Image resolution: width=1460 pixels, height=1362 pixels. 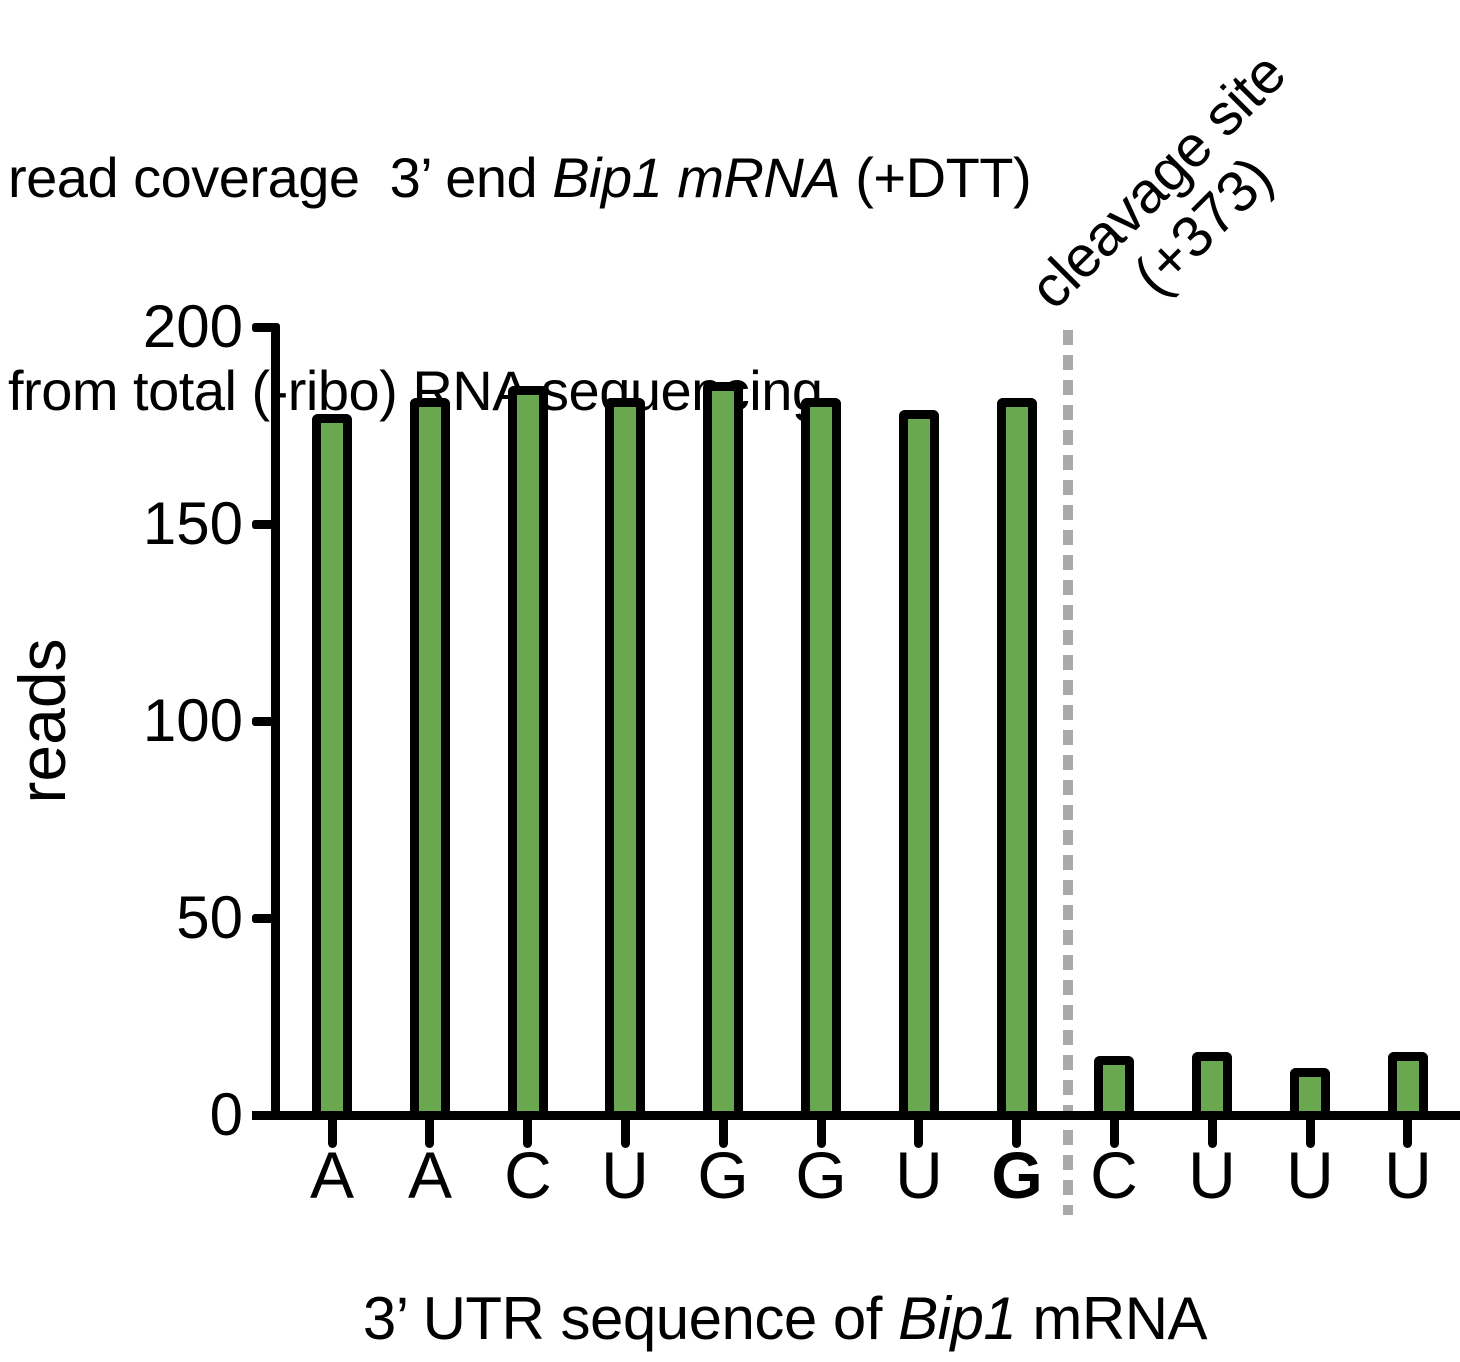 What do you see at coordinates (415, 390) in the screenshot?
I see `chart-title-line2: from total (-ribo) RNA sequencing` at bounding box center [415, 390].